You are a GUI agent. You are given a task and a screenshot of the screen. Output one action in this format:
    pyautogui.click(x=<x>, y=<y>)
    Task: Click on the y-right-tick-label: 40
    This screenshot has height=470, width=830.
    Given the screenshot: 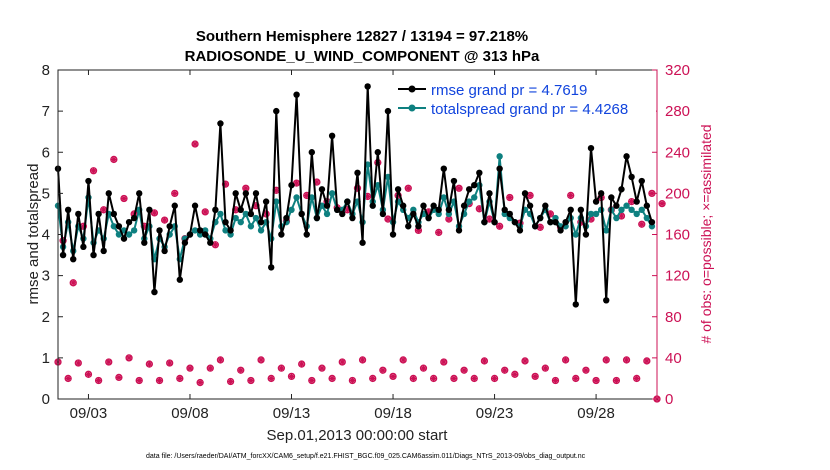 What is the action you would take?
    pyautogui.click(x=673, y=358)
    